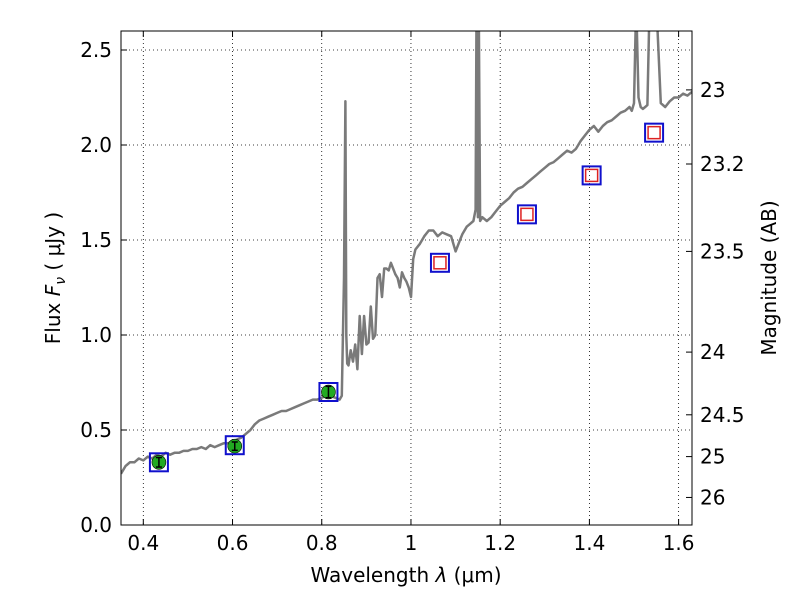 The height and width of the screenshot is (600, 800). I want to click on x-tick-label: 1.4, so click(589, 543).